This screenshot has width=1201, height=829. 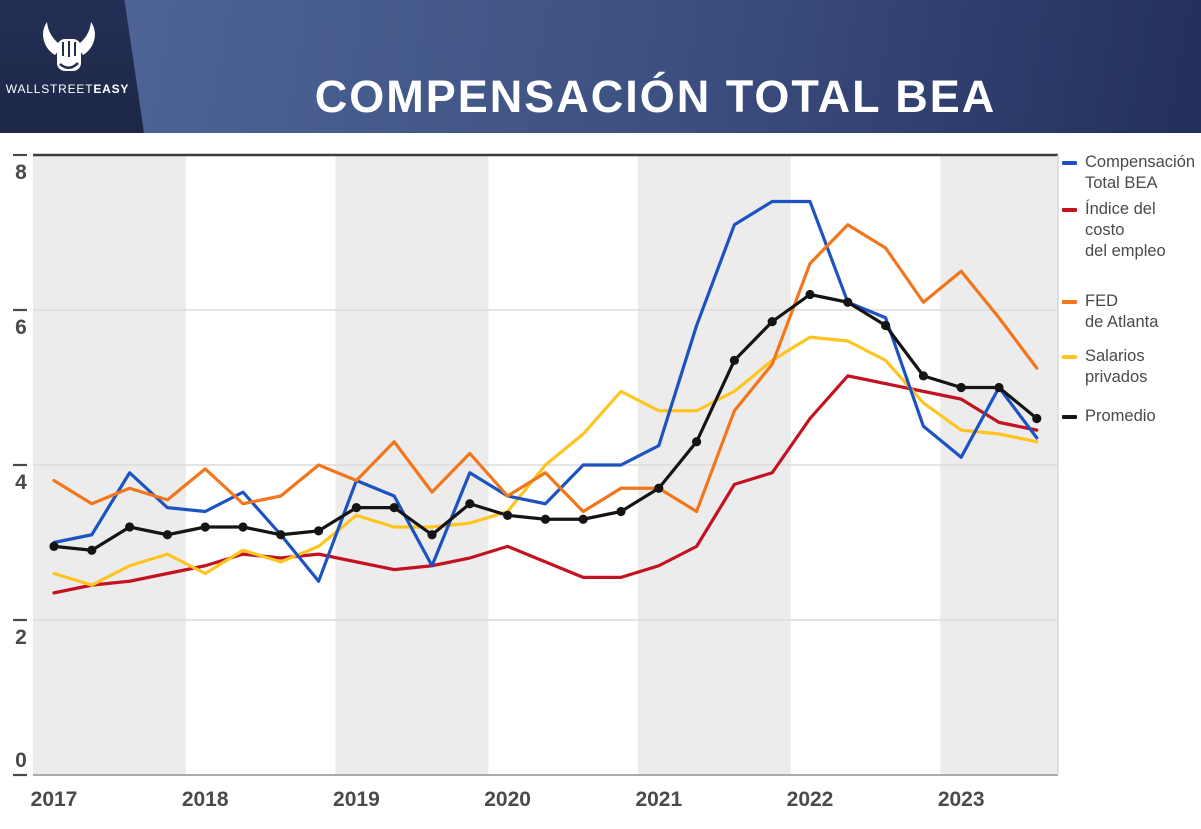 I want to click on x-axis-year-label: 2023, so click(x=961, y=799).